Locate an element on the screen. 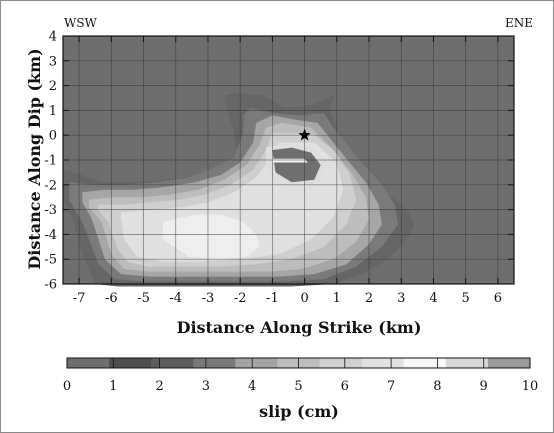 The width and height of the screenshot is (554, 433). colorbar-tick-label: 8 is located at coordinates (437, 386).